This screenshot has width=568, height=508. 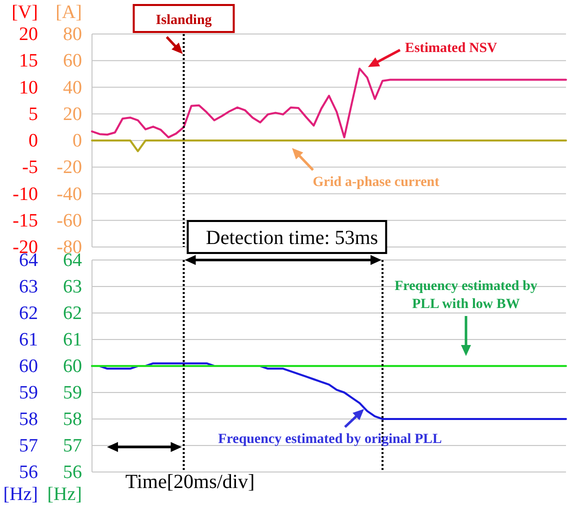 I want to click on annotation: Frequency estimated by PLL with low BW, so click(x=466, y=295).